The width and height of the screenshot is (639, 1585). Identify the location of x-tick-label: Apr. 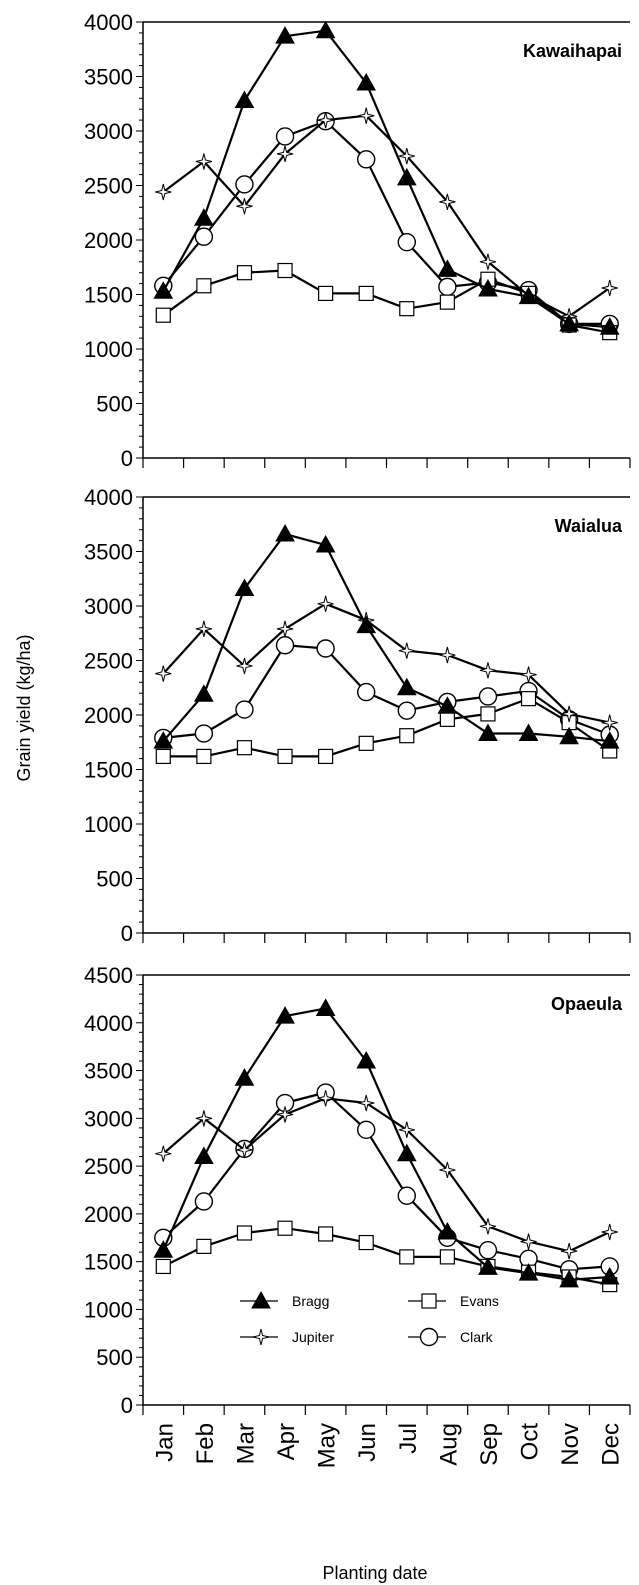
(286, 1441).